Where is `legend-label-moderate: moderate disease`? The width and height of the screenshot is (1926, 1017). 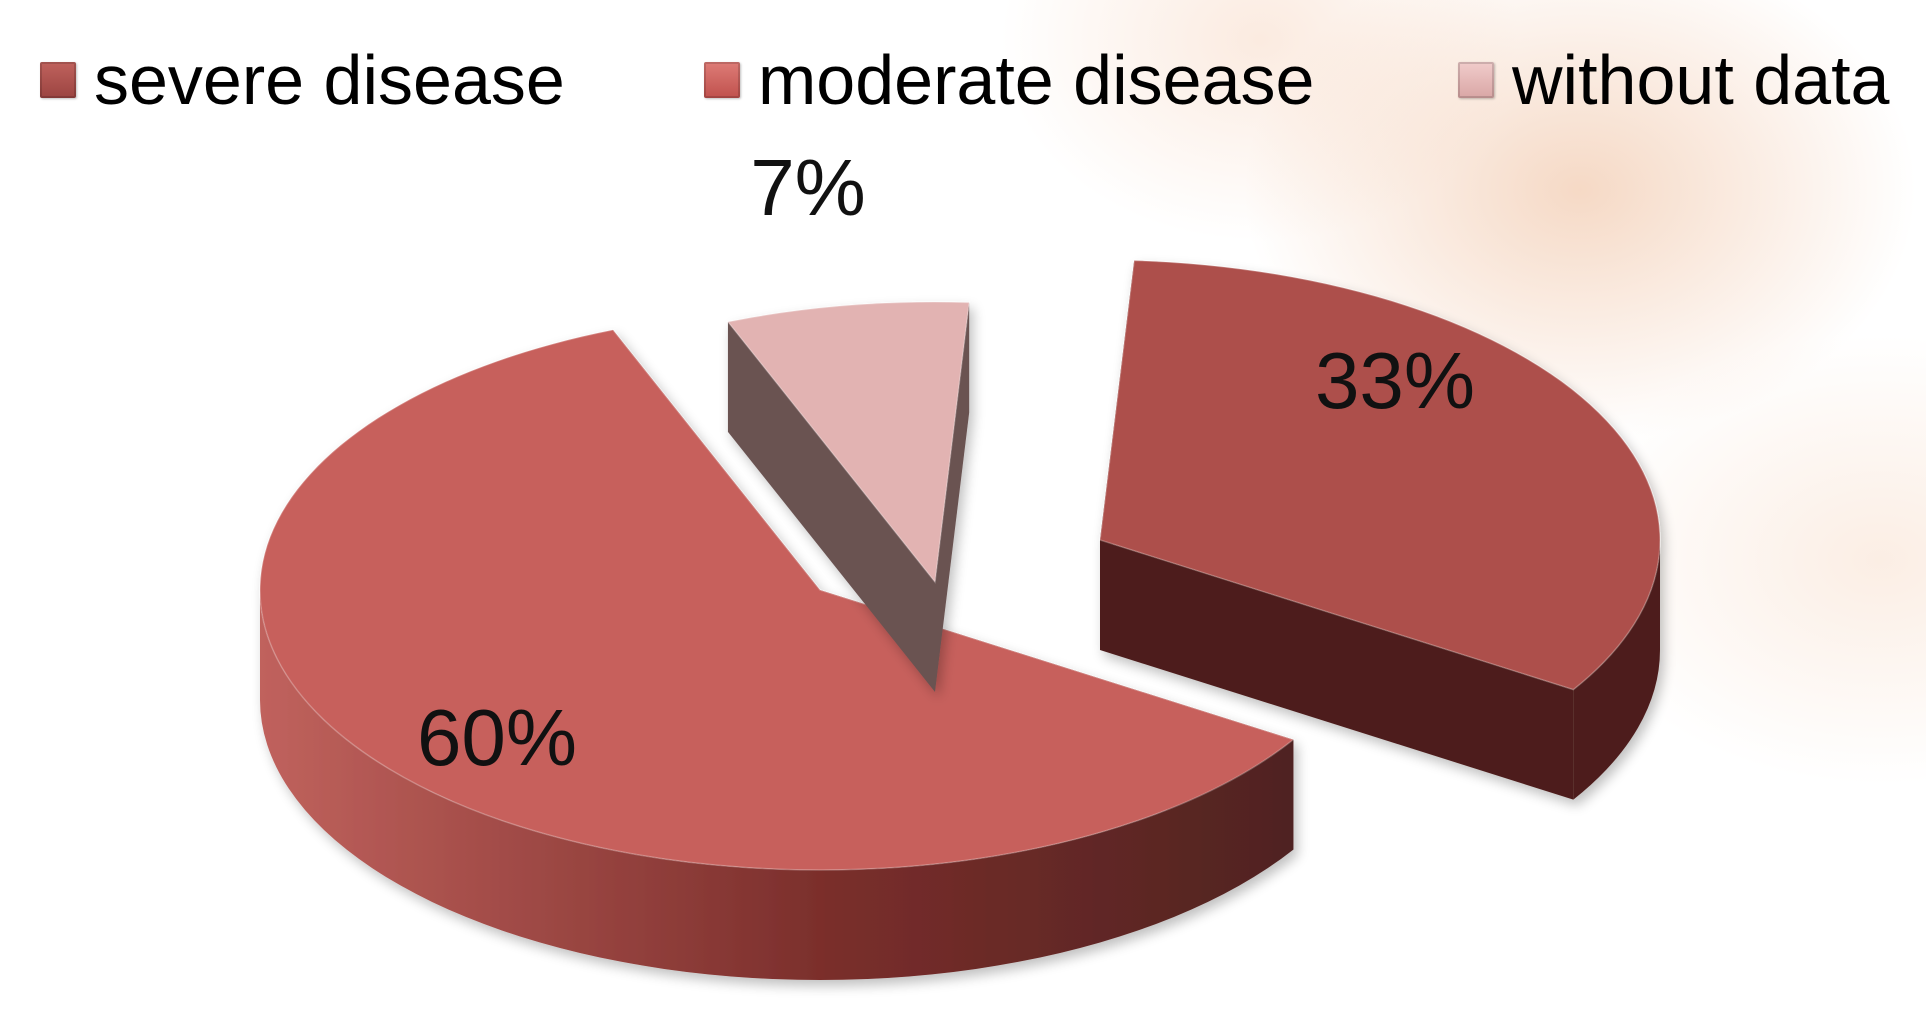 legend-label-moderate: moderate disease is located at coordinates (1036, 80).